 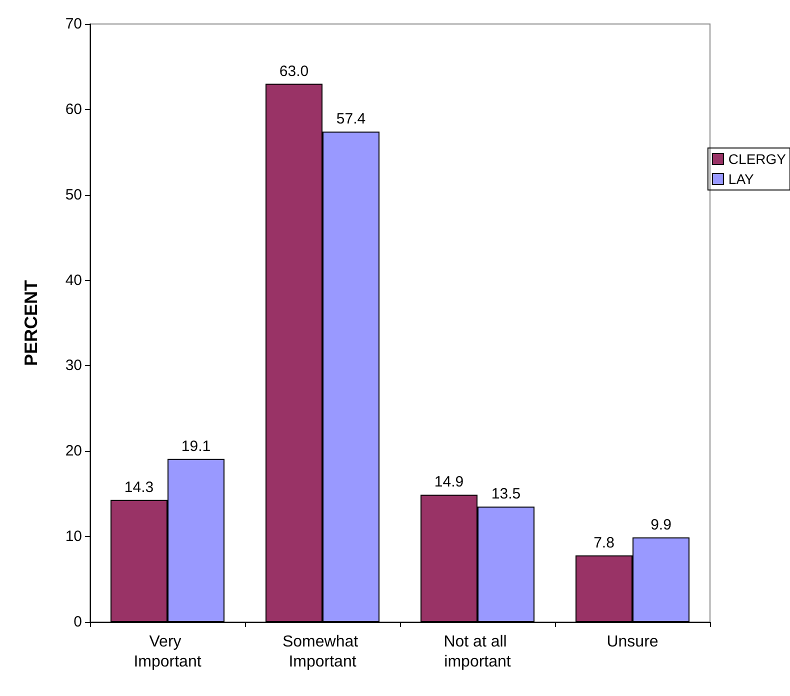 I want to click on x-tick-label: Not at all important, so click(x=478, y=652).